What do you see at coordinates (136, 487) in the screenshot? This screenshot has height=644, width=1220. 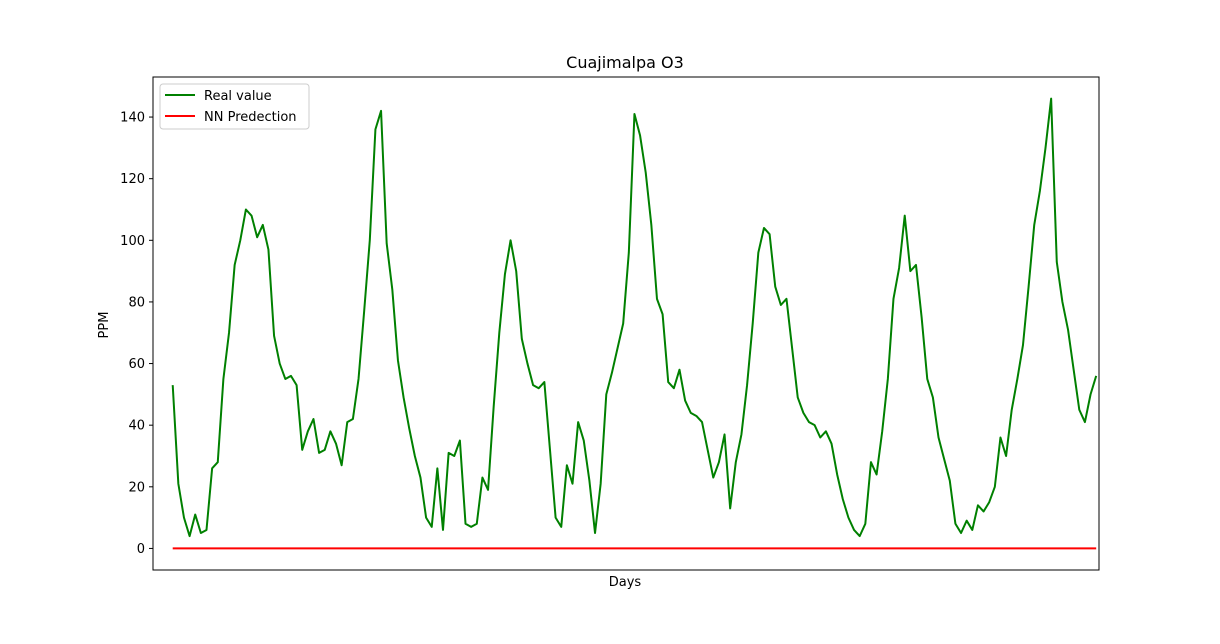 I see `y-tick-label: 20` at bounding box center [136, 487].